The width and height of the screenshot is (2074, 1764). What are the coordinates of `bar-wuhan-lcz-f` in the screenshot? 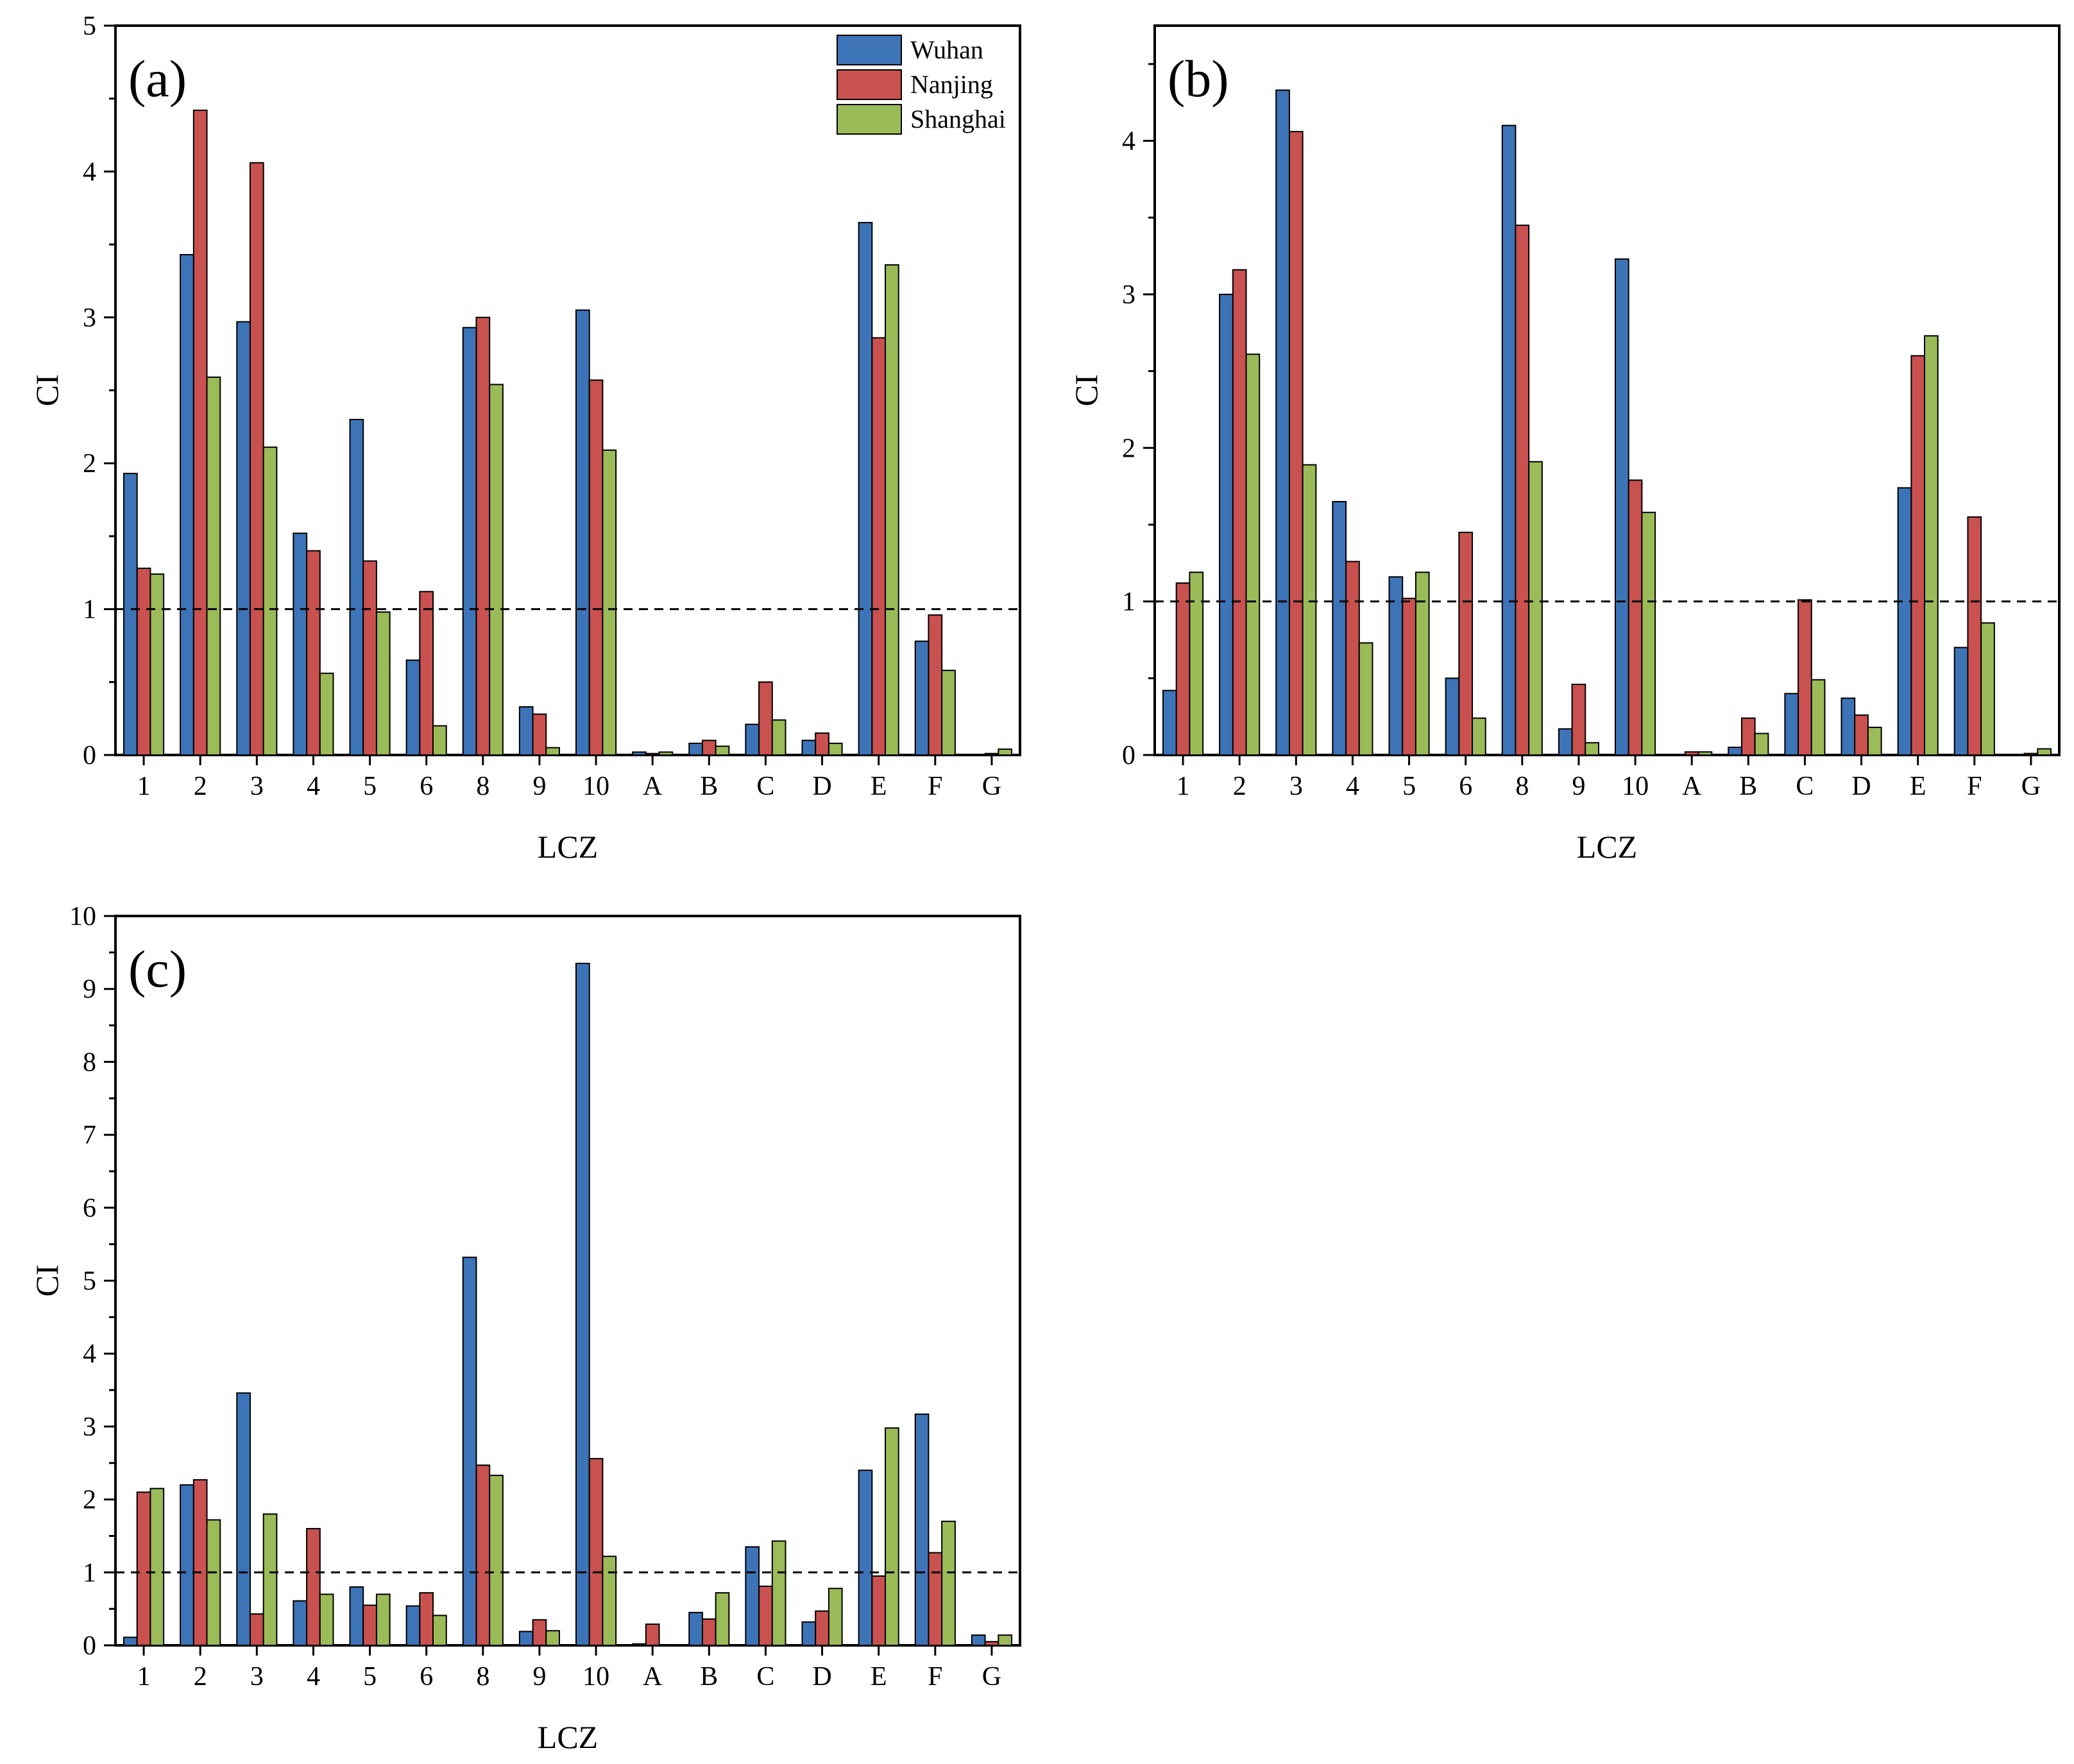 It's located at (922, 698).